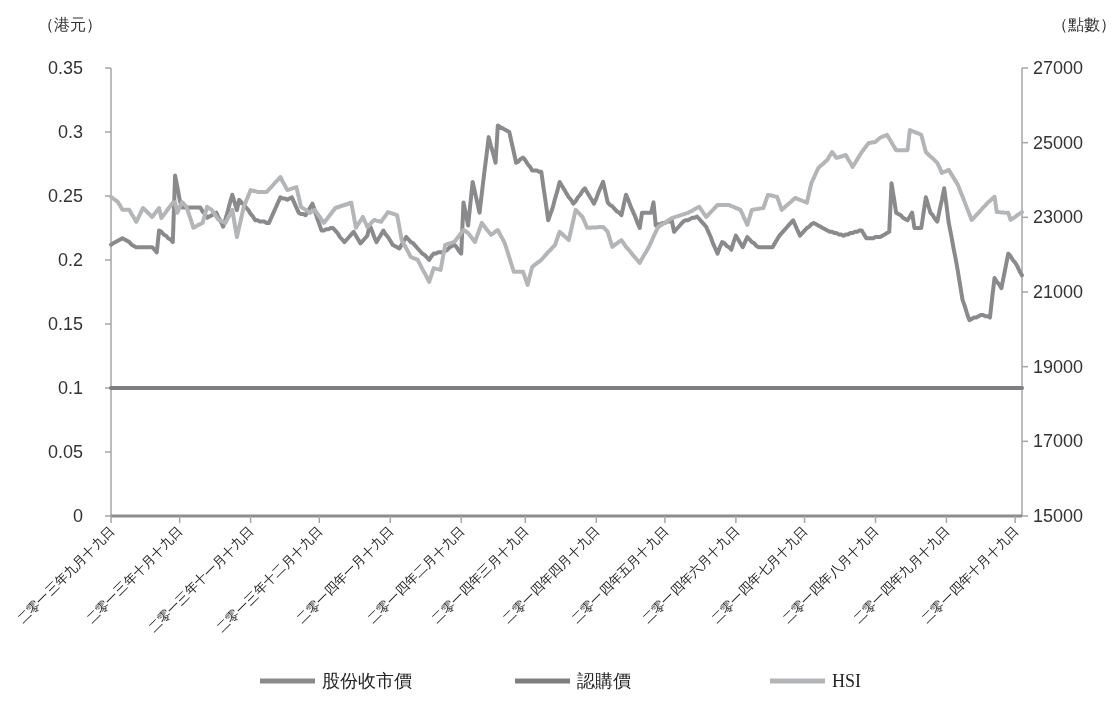 Image resolution: width=1118 pixels, height=705 pixels. I want to click on legend-label: 認購價, so click(604, 681).